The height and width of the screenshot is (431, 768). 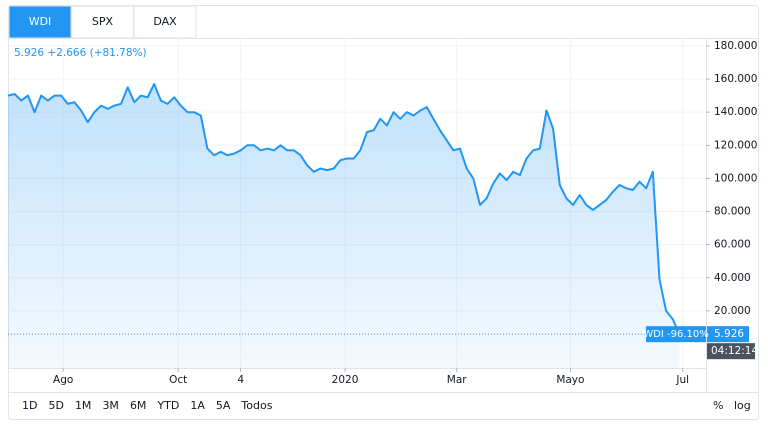 I want to click on y-tick-label: 20.000, so click(x=732, y=311).